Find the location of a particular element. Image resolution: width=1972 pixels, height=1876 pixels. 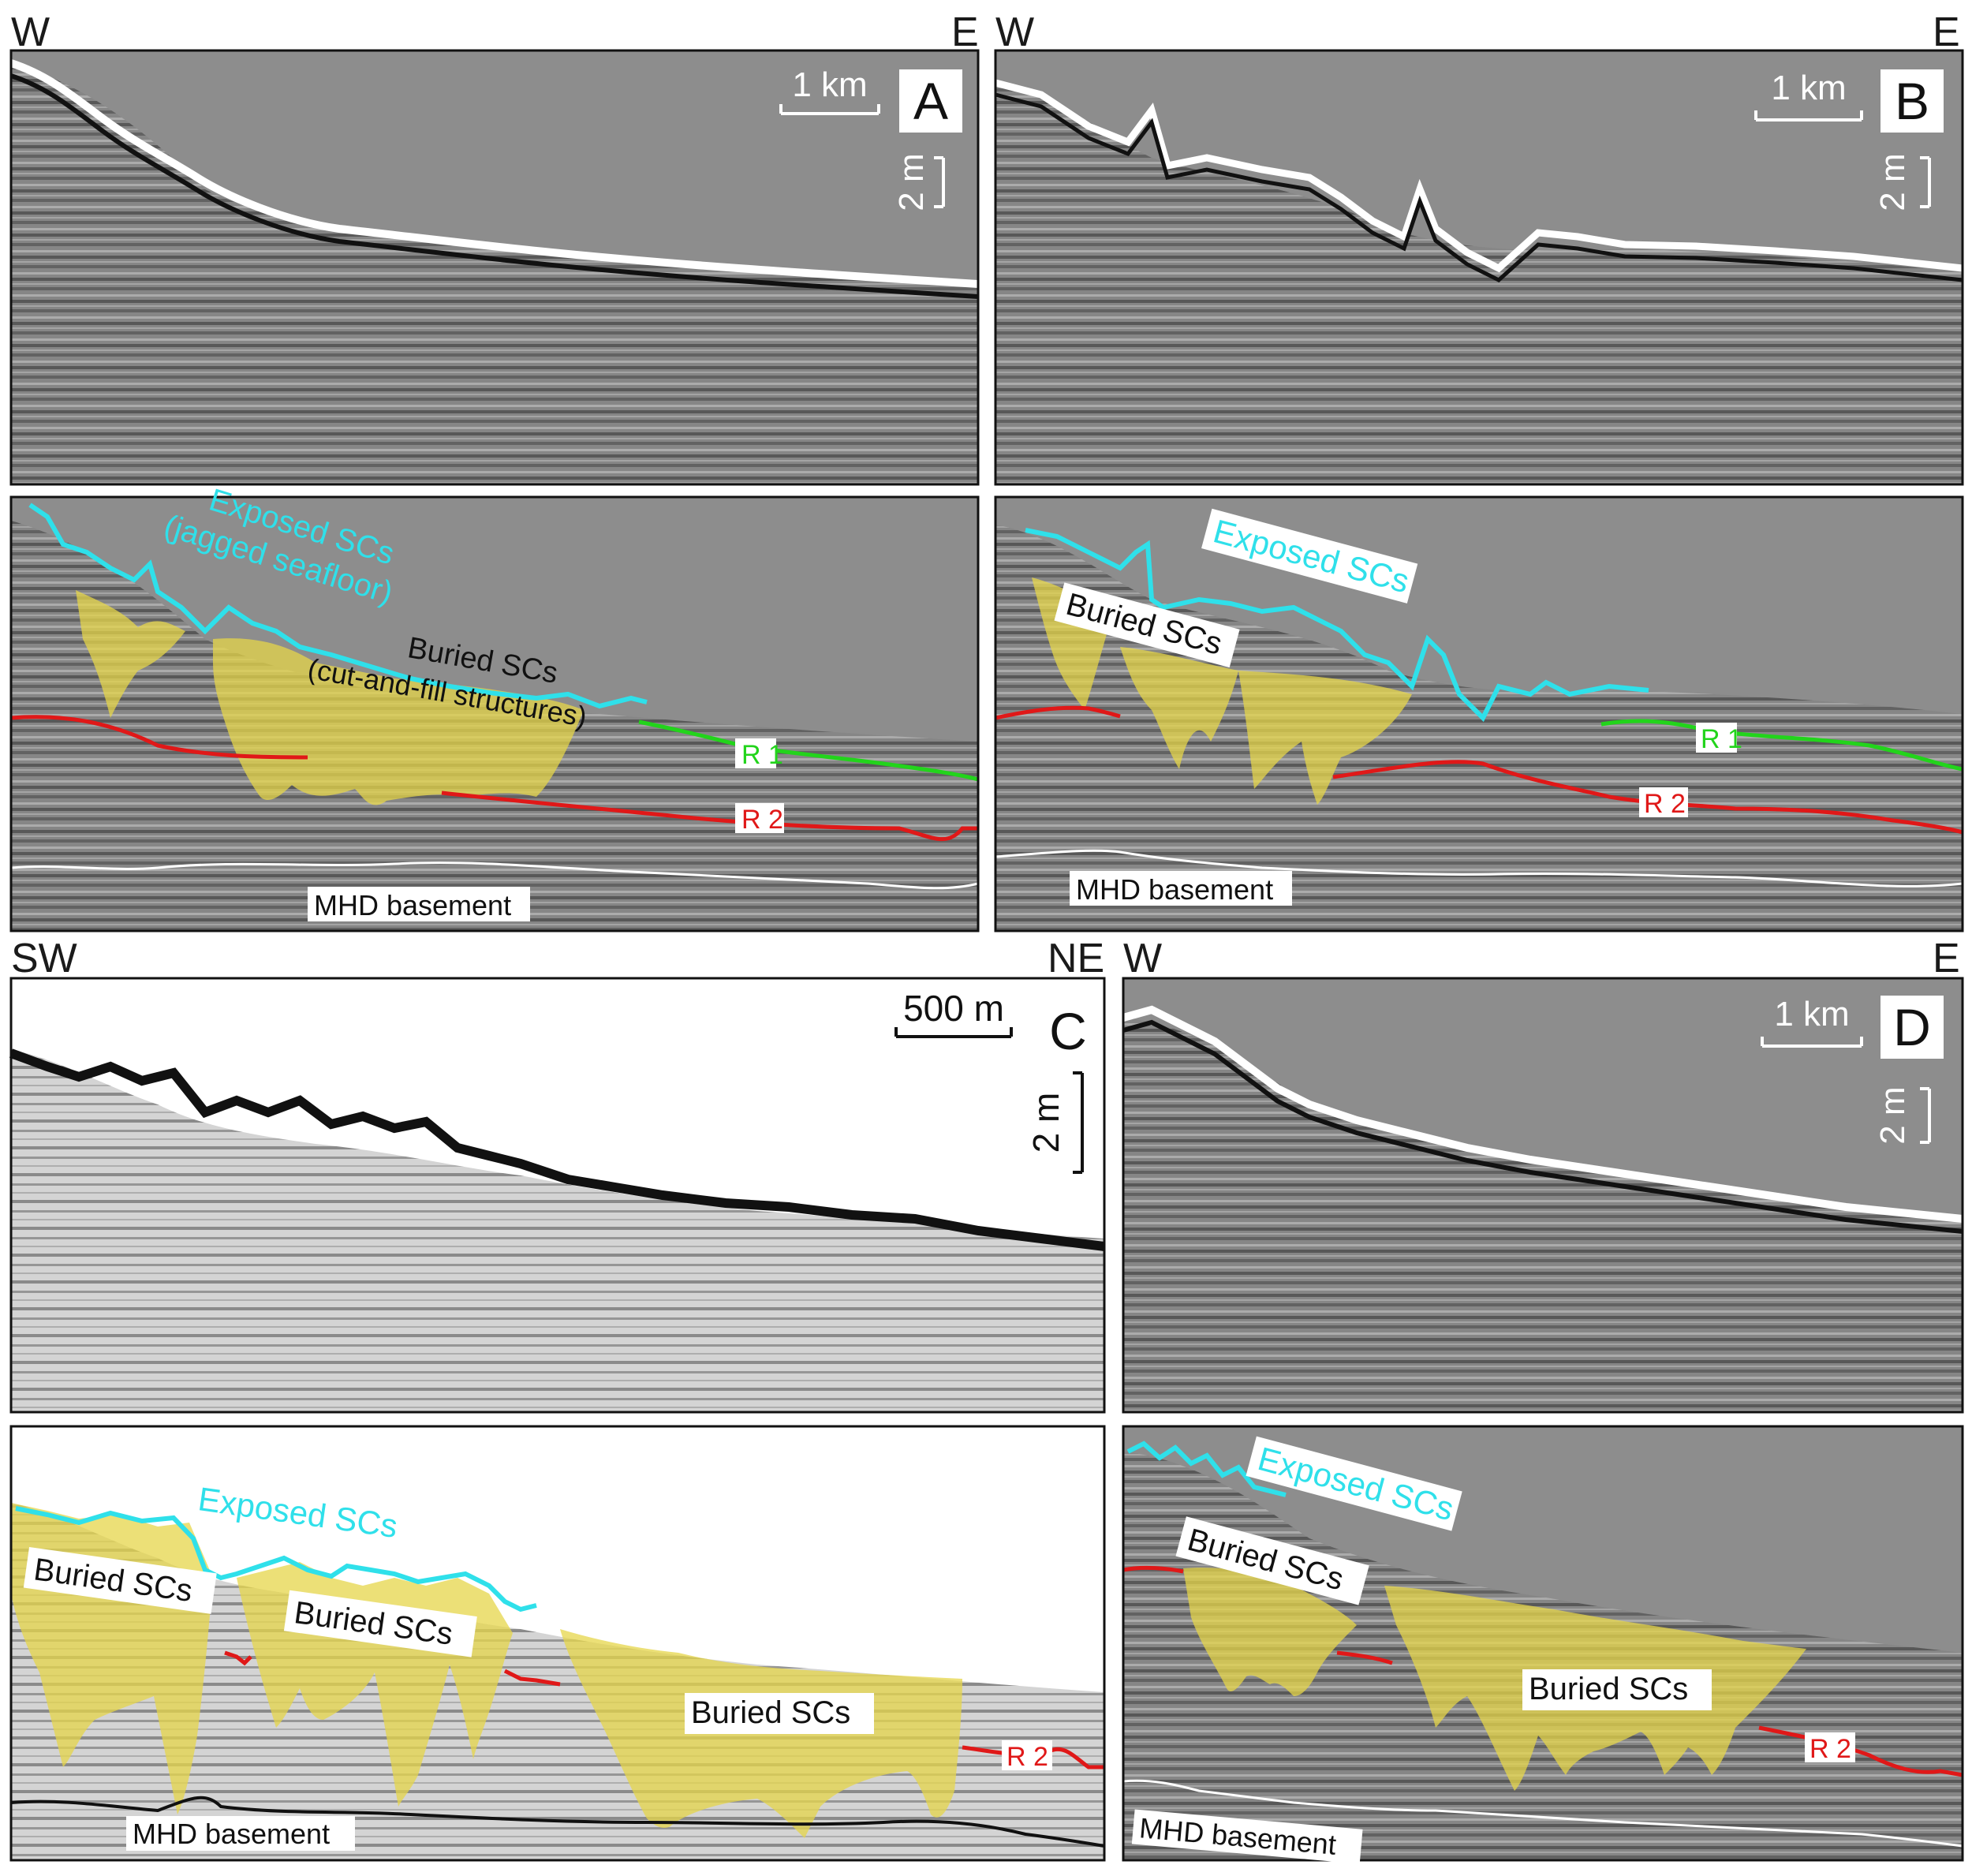

panel-b-basement-line is located at coordinates (1479, 868).